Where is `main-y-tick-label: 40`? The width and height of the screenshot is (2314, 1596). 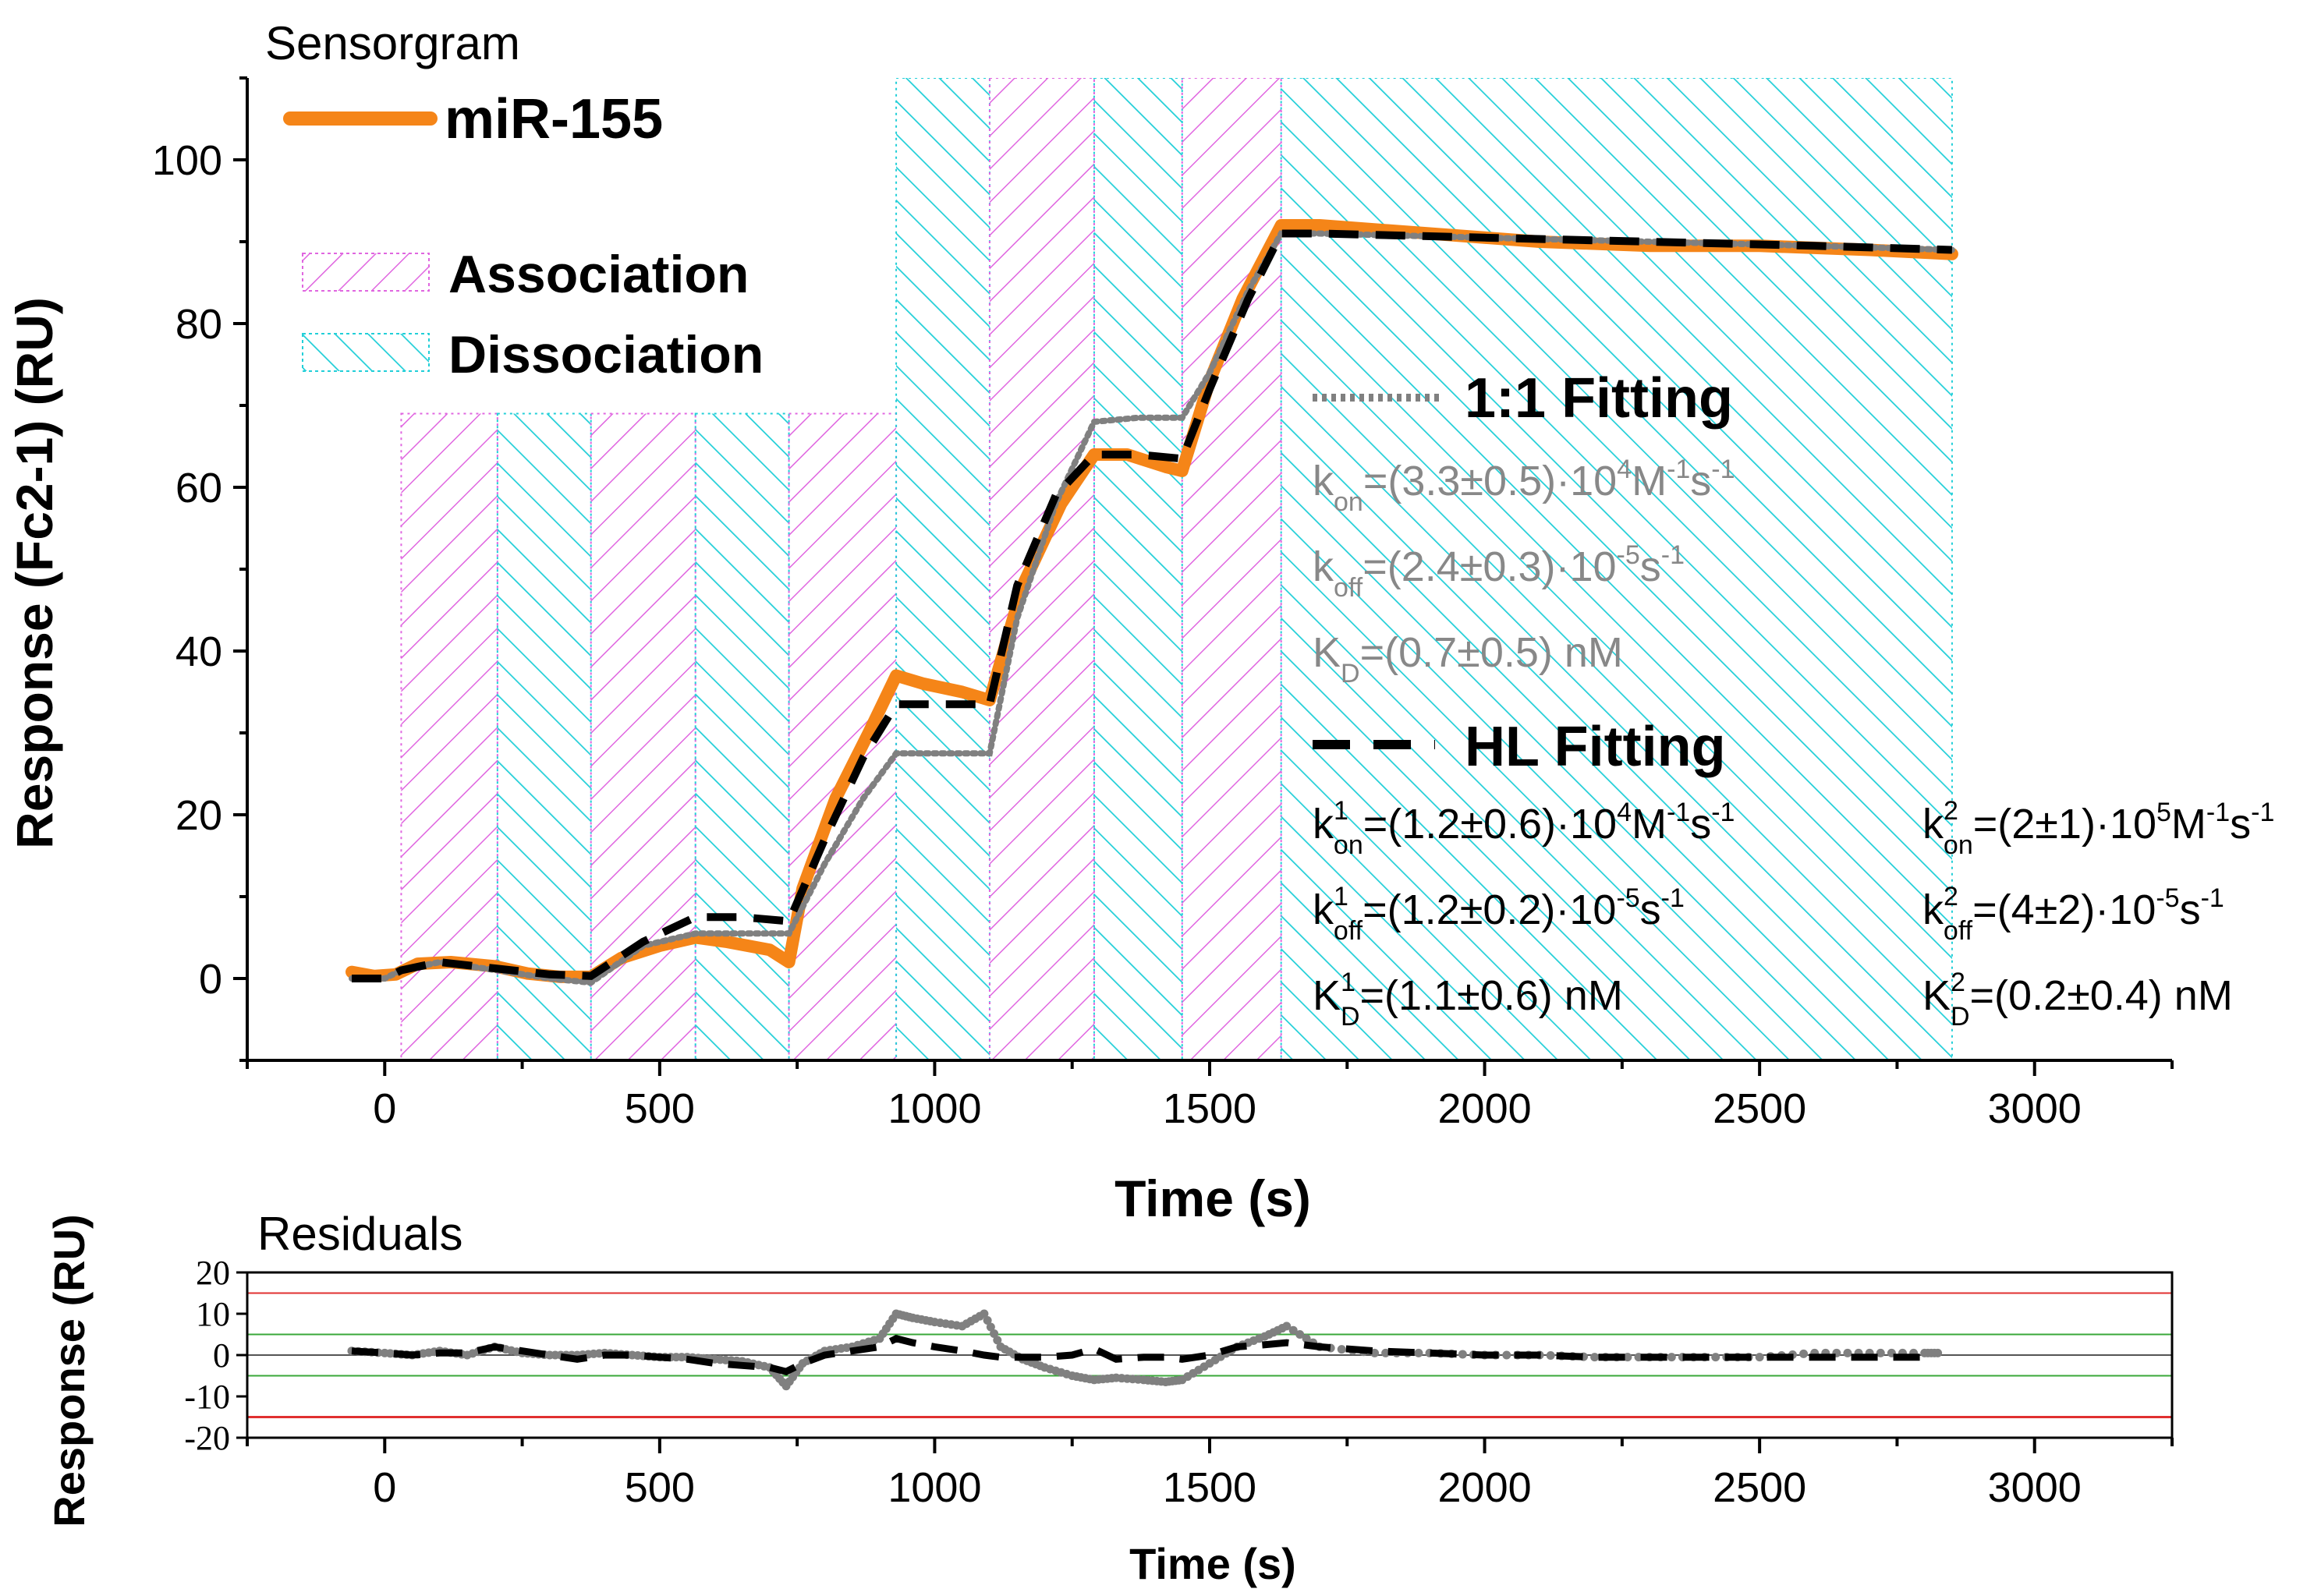
main-y-tick-label: 40 is located at coordinates (198, 651).